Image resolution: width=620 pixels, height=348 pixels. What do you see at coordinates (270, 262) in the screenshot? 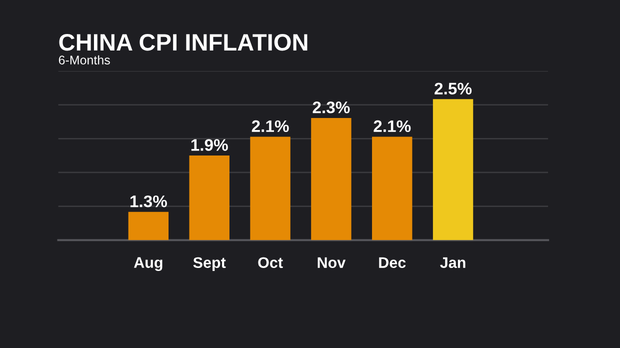
I see `x-tick-label: Oct` at bounding box center [270, 262].